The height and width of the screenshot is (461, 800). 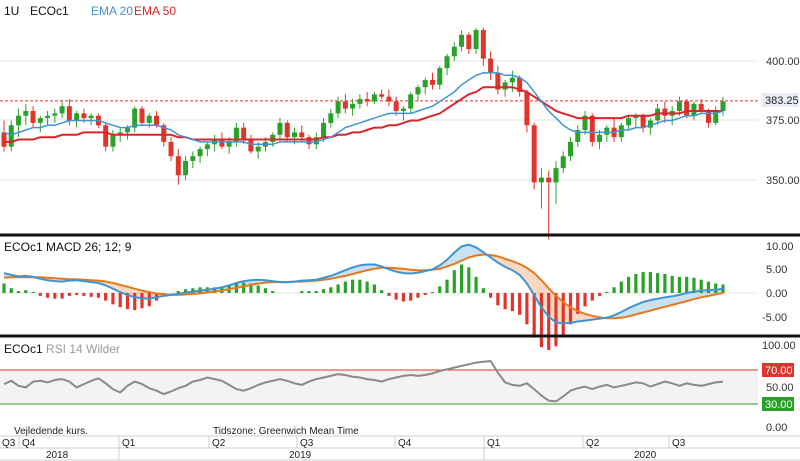 I want to click on rsi-oversold-label: 30.00, so click(x=779, y=405).